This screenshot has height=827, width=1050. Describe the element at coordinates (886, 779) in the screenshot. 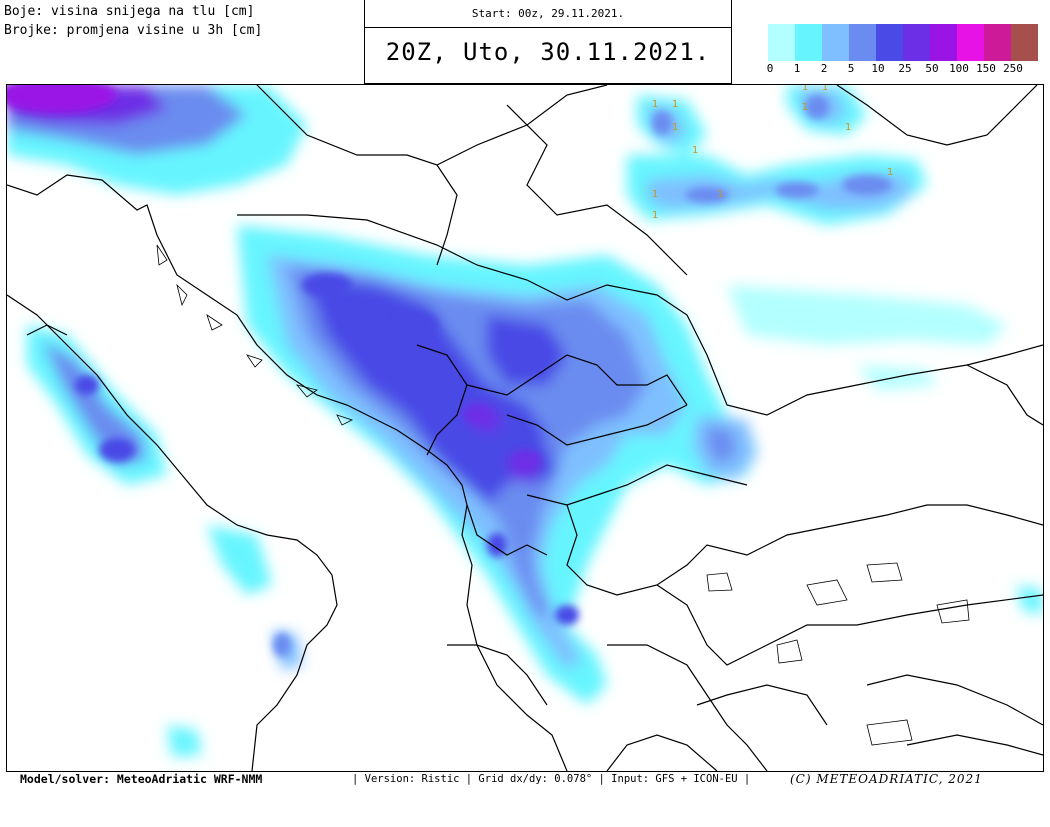

I see `copyright: (C) METEOADRIATIC, 2021` at that location.